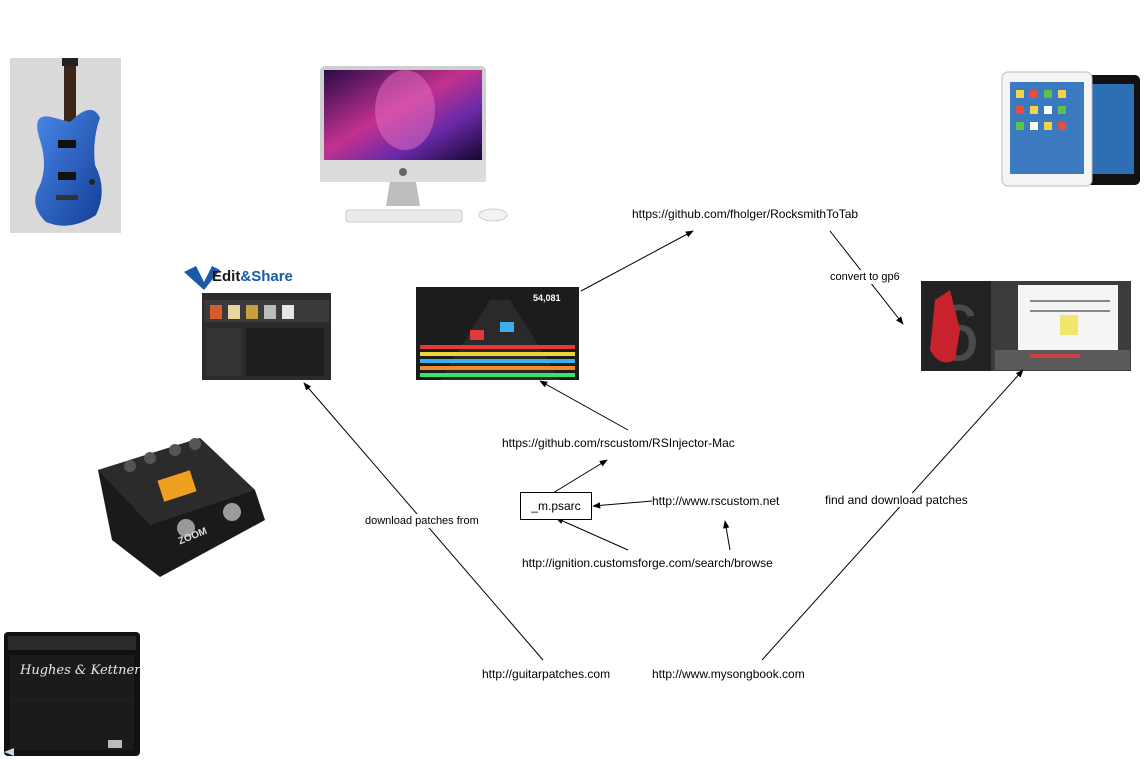 This screenshot has width=1144, height=764. Describe the element at coordinates (584, 405) in the screenshot. I see `arrow-rsinjector-to-rocksmith` at that location.